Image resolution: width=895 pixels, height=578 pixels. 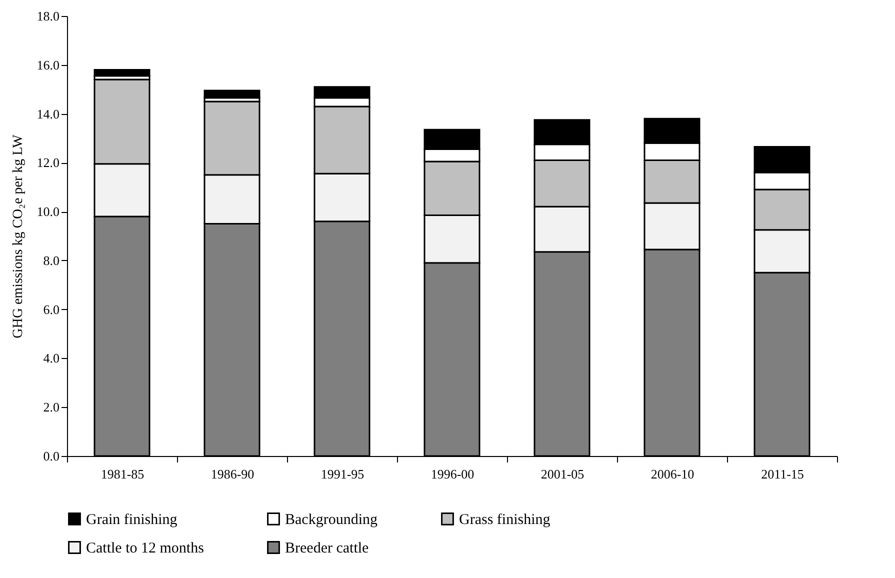 I want to click on y-tick-label: 12.0, so click(x=48, y=162).